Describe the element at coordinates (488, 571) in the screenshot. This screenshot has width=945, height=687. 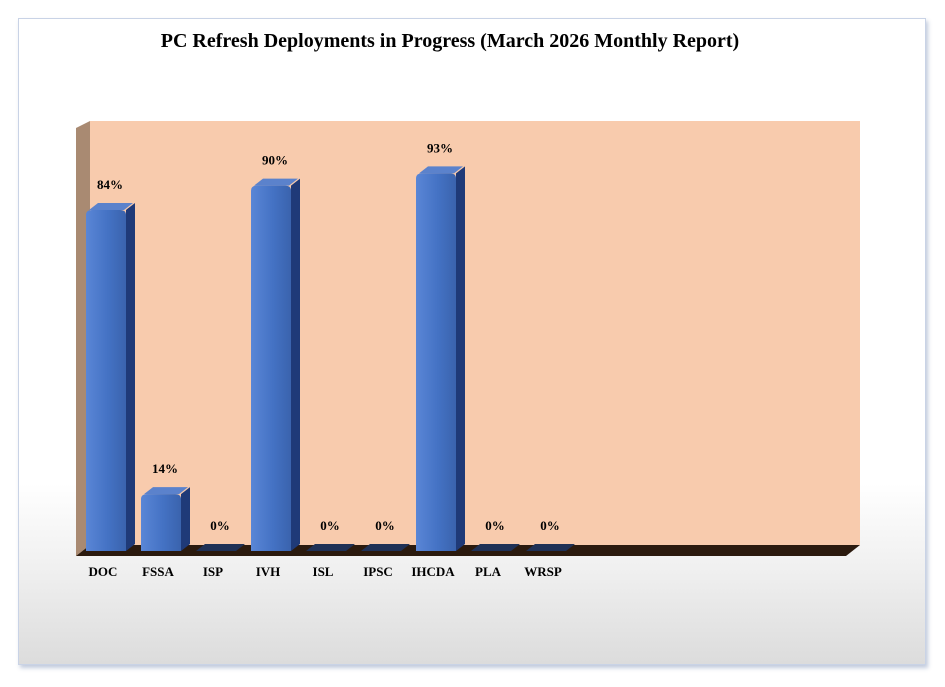
I see `tick-label-pla: PLA` at that location.